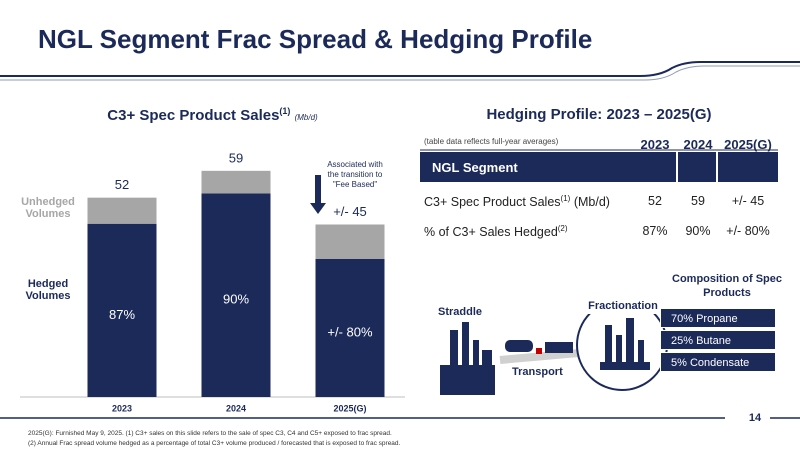 This screenshot has height=450, width=800. What do you see at coordinates (655, 144) in the screenshot?
I see `table-col-header: 2023` at bounding box center [655, 144].